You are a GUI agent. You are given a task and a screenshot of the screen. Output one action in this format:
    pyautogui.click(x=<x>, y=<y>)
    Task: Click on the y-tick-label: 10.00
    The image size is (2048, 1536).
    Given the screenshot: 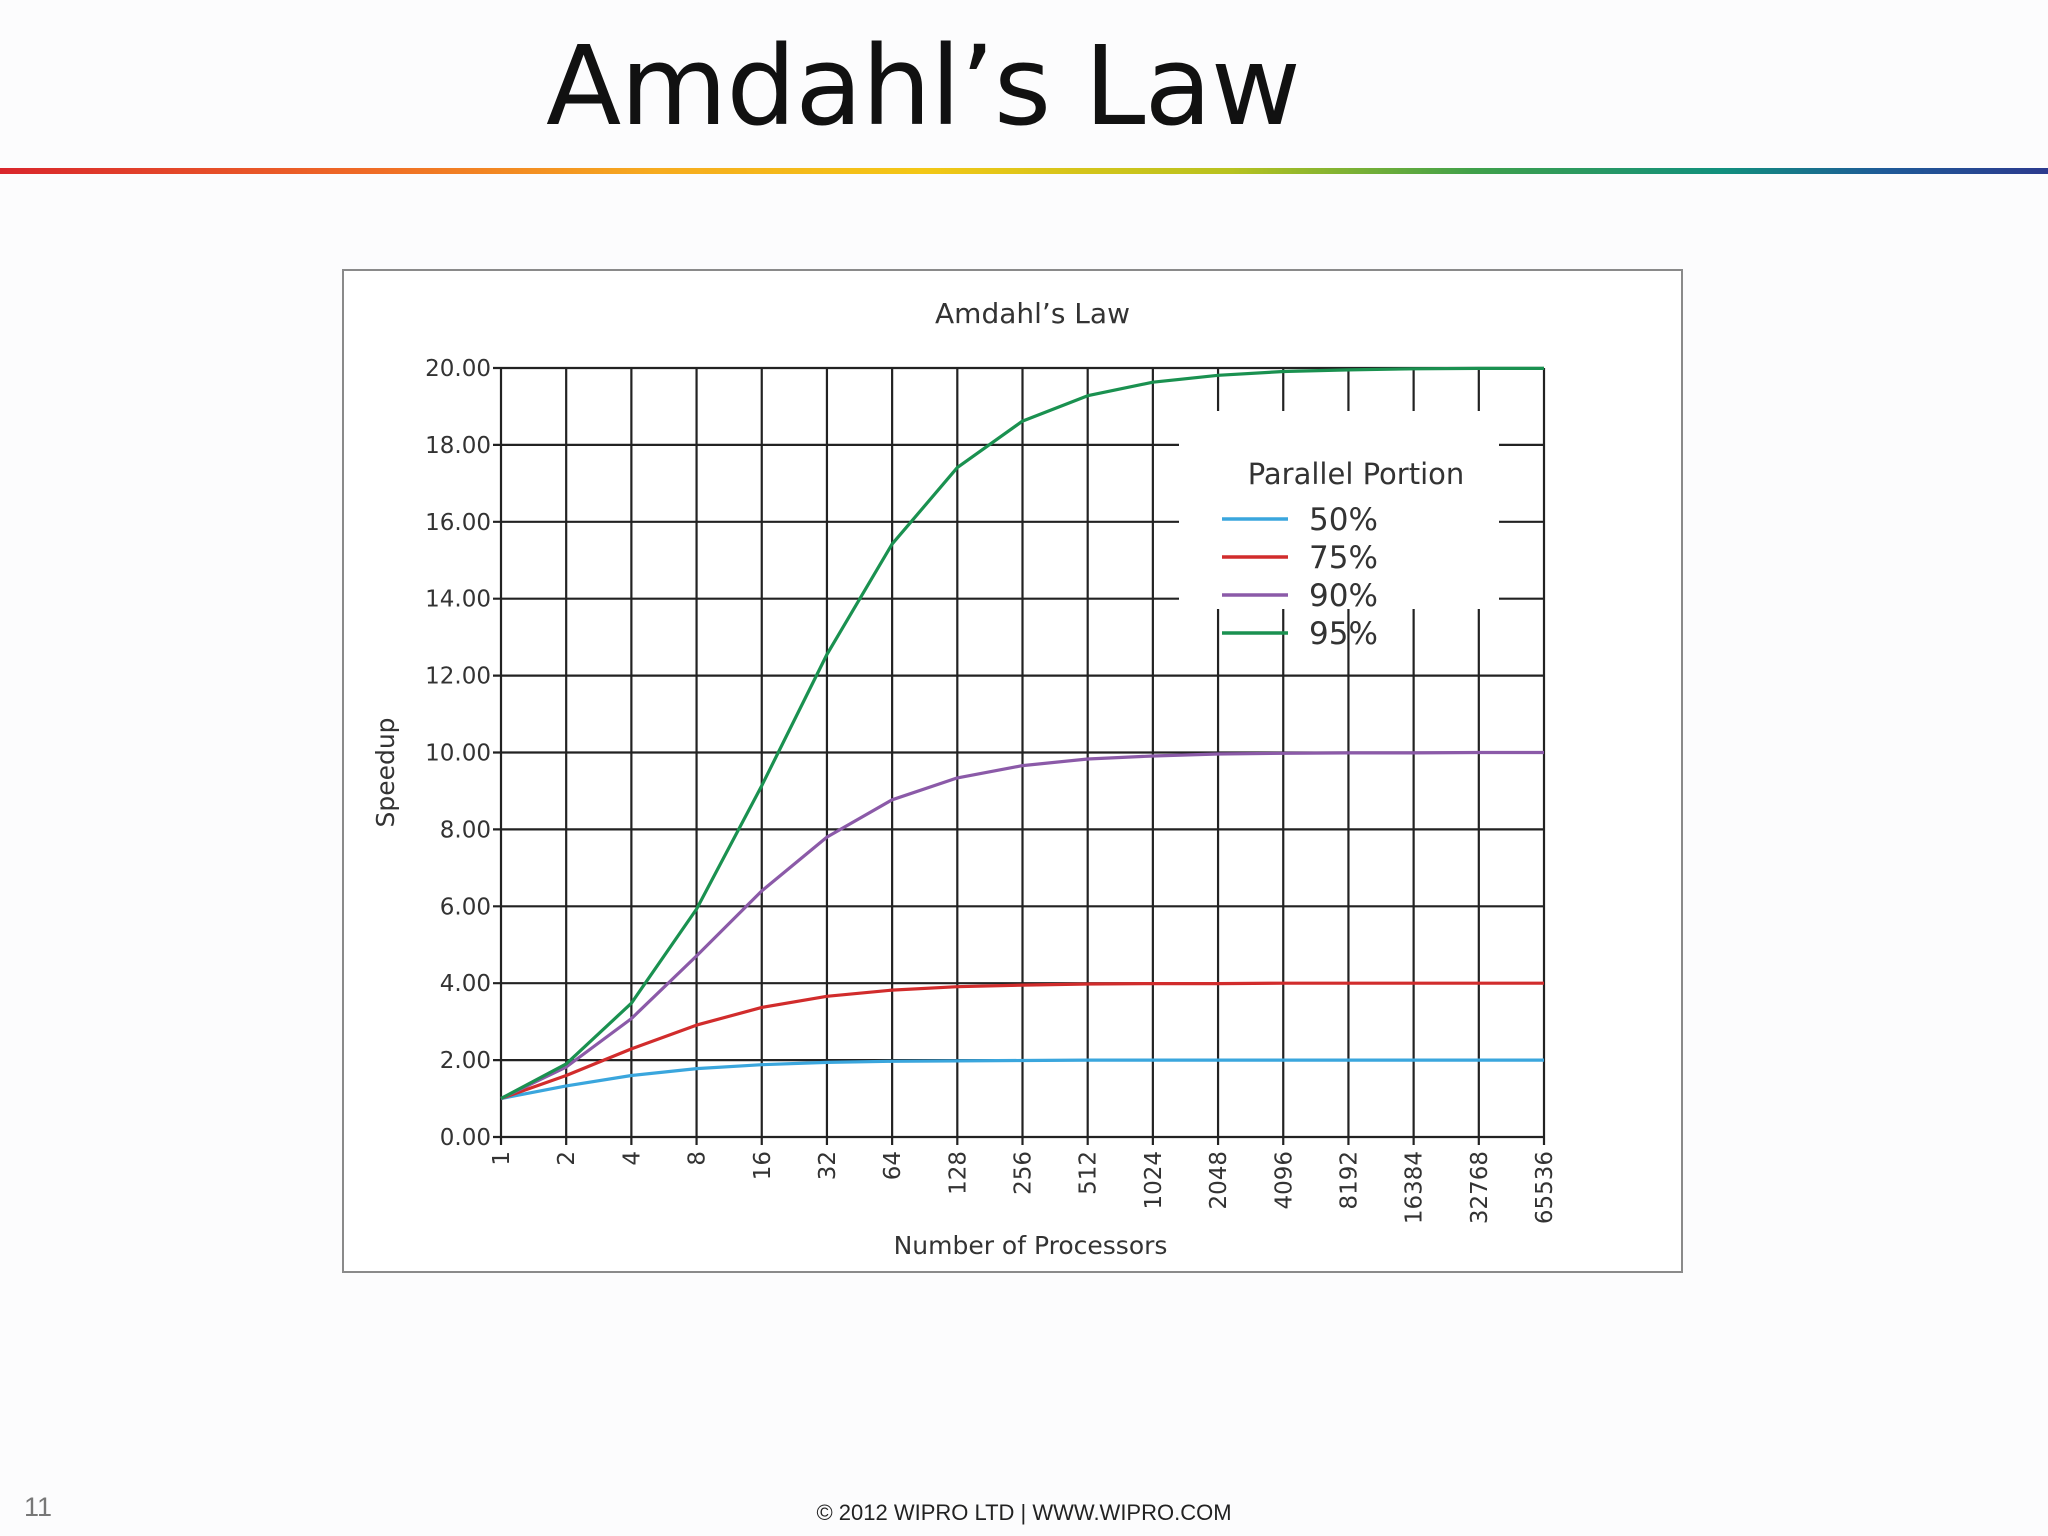 What is the action you would take?
    pyautogui.click(x=458, y=754)
    